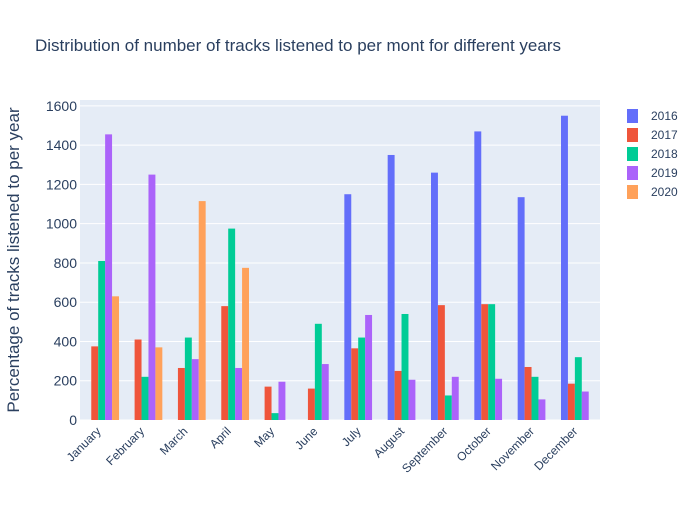  What do you see at coordinates (351, 436) in the screenshot?
I see `x-tick-label: July` at bounding box center [351, 436].